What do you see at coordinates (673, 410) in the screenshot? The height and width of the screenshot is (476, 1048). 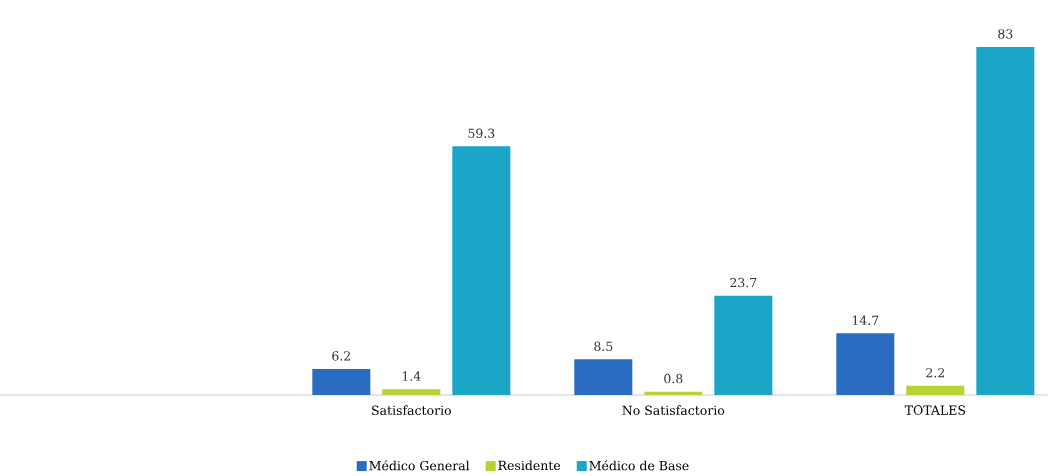 I see `x-tick-label: No Satisfactorio` at bounding box center [673, 410].